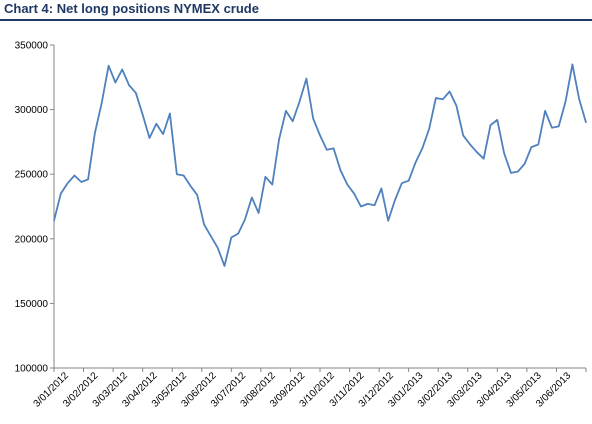 The width and height of the screenshot is (592, 424). I want to click on y-tick-label: 250000, so click(32, 175).